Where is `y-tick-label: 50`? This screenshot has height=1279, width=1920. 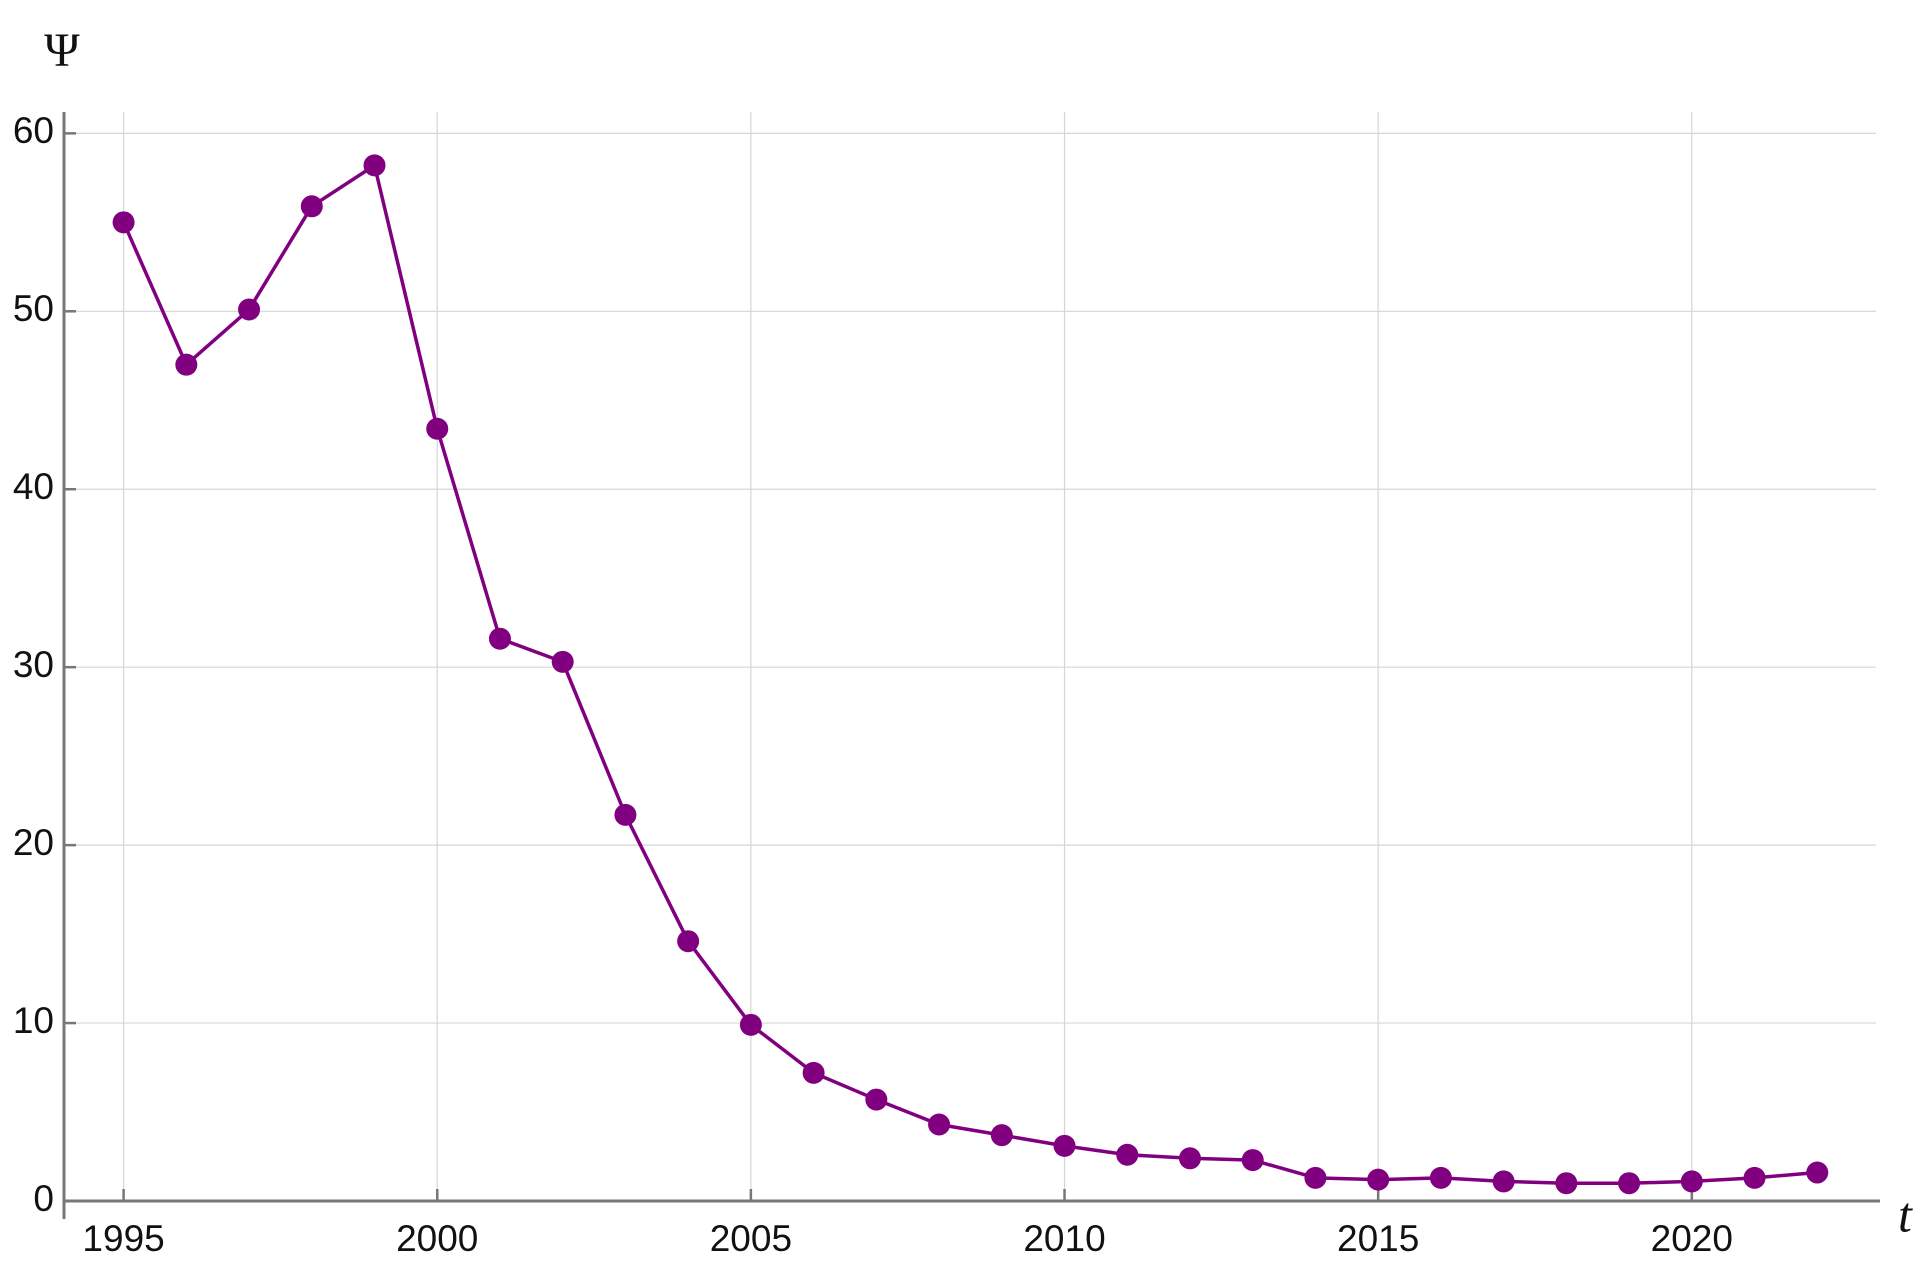
y-tick-label: 50 is located at coordinates (33, 308).